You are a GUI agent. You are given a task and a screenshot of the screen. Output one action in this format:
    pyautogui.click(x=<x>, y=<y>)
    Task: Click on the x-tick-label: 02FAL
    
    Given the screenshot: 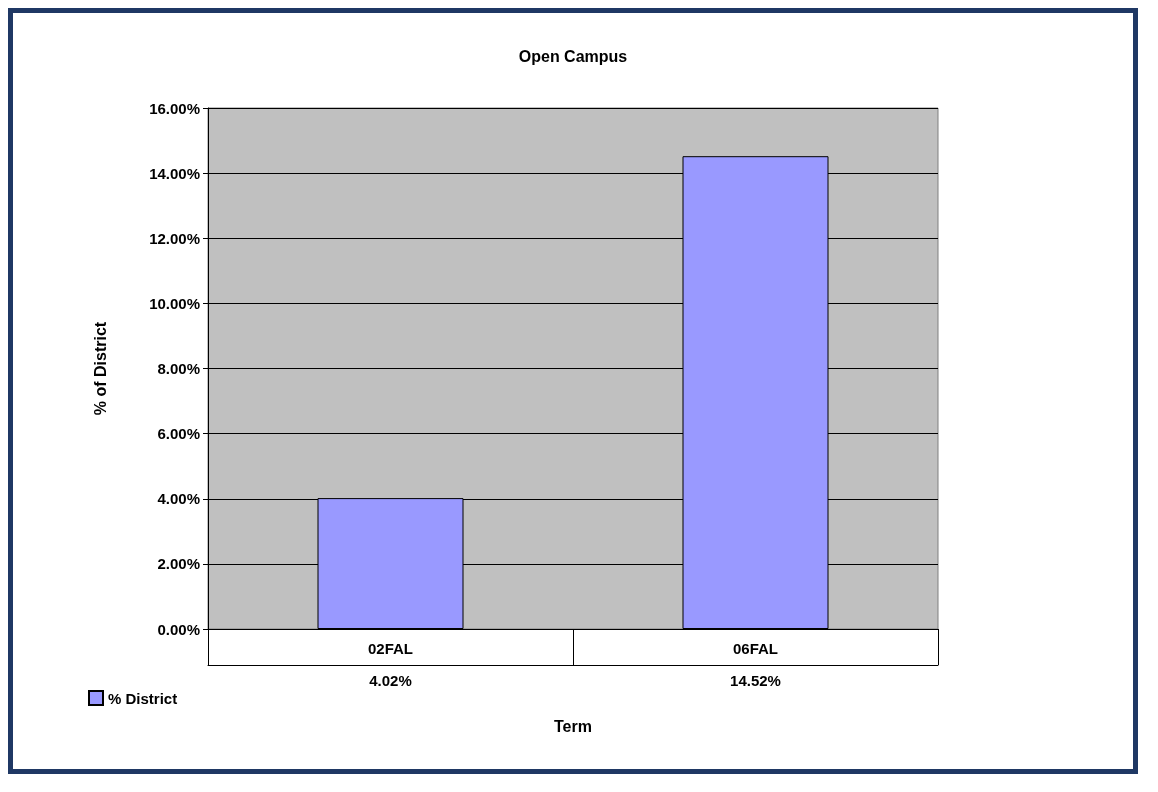 What is the action you would take?
    pyautogui.click(x=390, y=648)
    